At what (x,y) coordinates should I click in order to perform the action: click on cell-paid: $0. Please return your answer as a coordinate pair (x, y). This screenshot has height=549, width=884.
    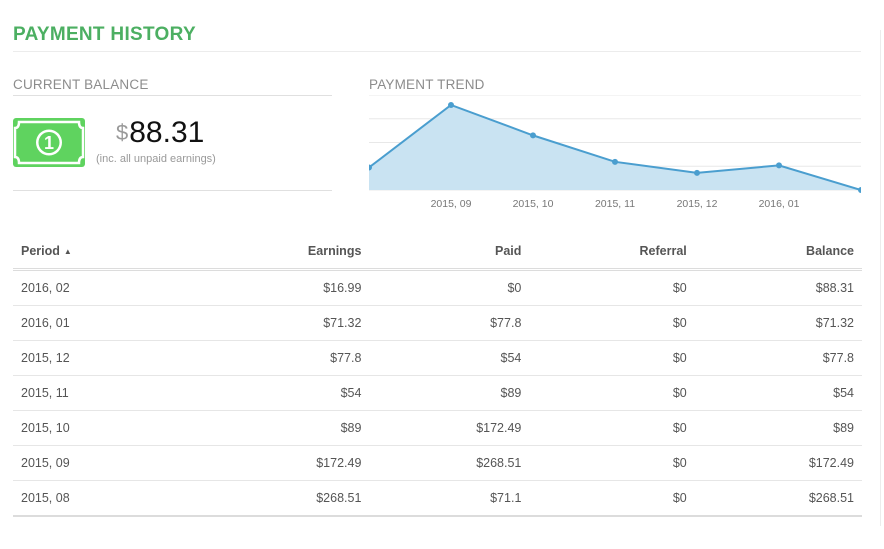
    Looking at the image, I should click on (449, 287).